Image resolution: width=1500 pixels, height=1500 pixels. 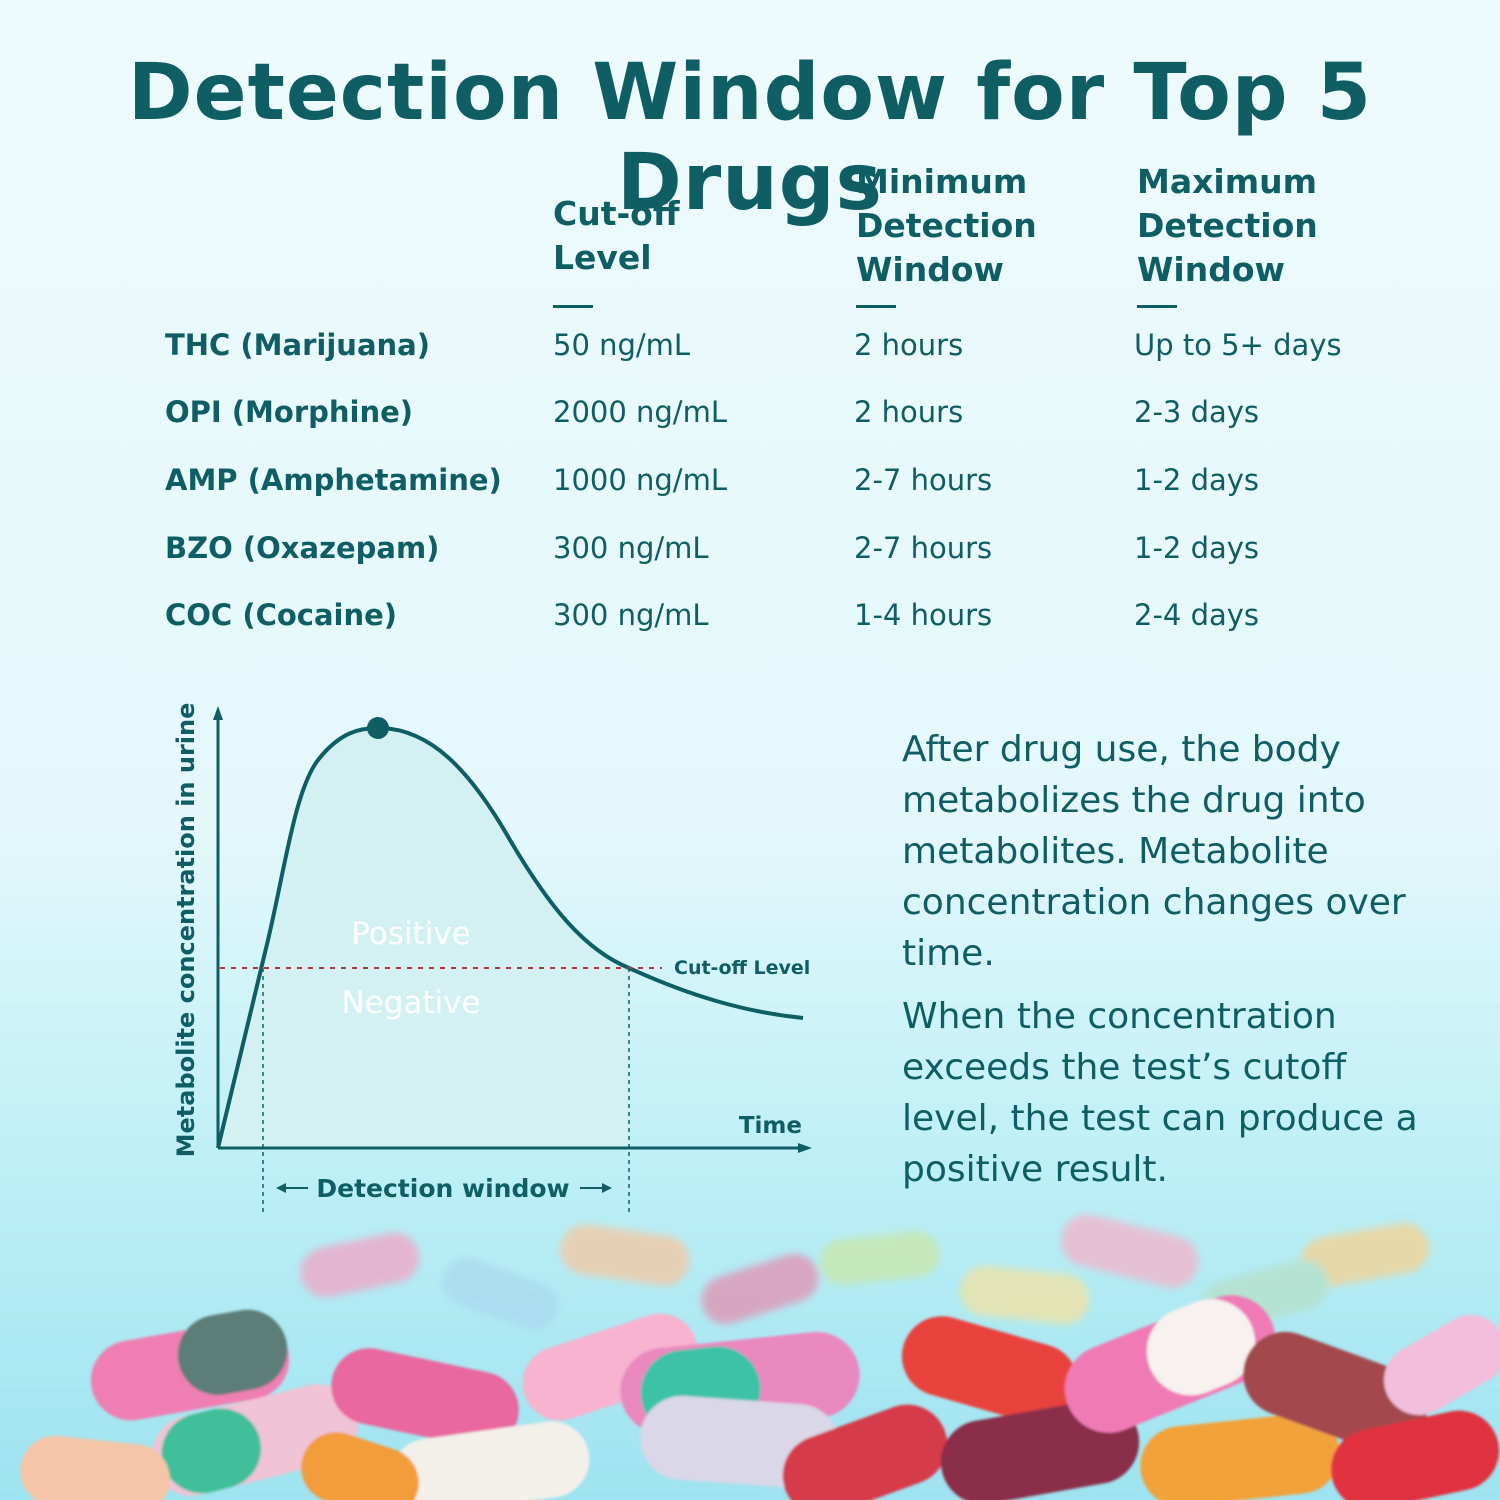 I want to click on page-title: Detection Window for Top 5 Drugs, so click(x=750, y=138).